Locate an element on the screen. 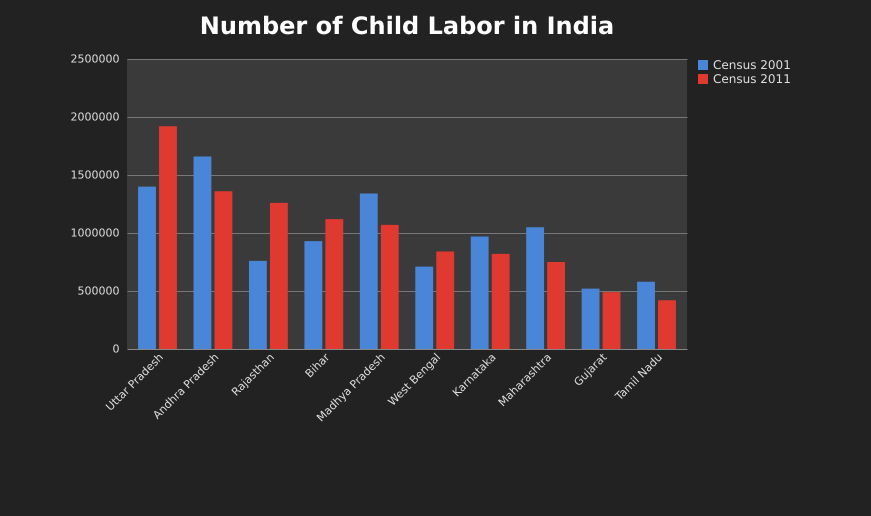  legend-label: Census 2011 is located at coordinates (752, 79).